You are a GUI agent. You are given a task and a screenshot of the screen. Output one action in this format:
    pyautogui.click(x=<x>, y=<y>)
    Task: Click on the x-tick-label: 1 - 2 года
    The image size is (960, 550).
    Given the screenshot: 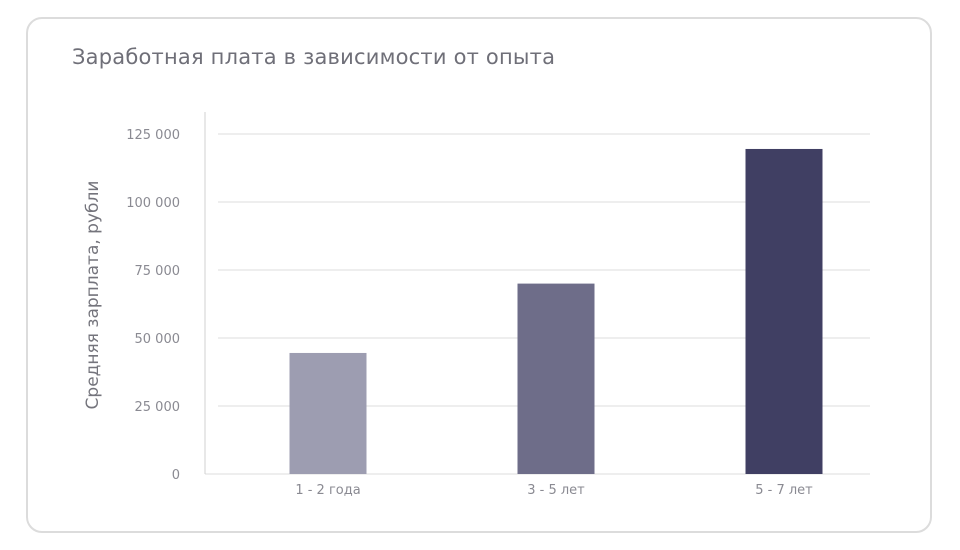 What is the action you would take?
    pyautogui.click(x=327, y=490)
    